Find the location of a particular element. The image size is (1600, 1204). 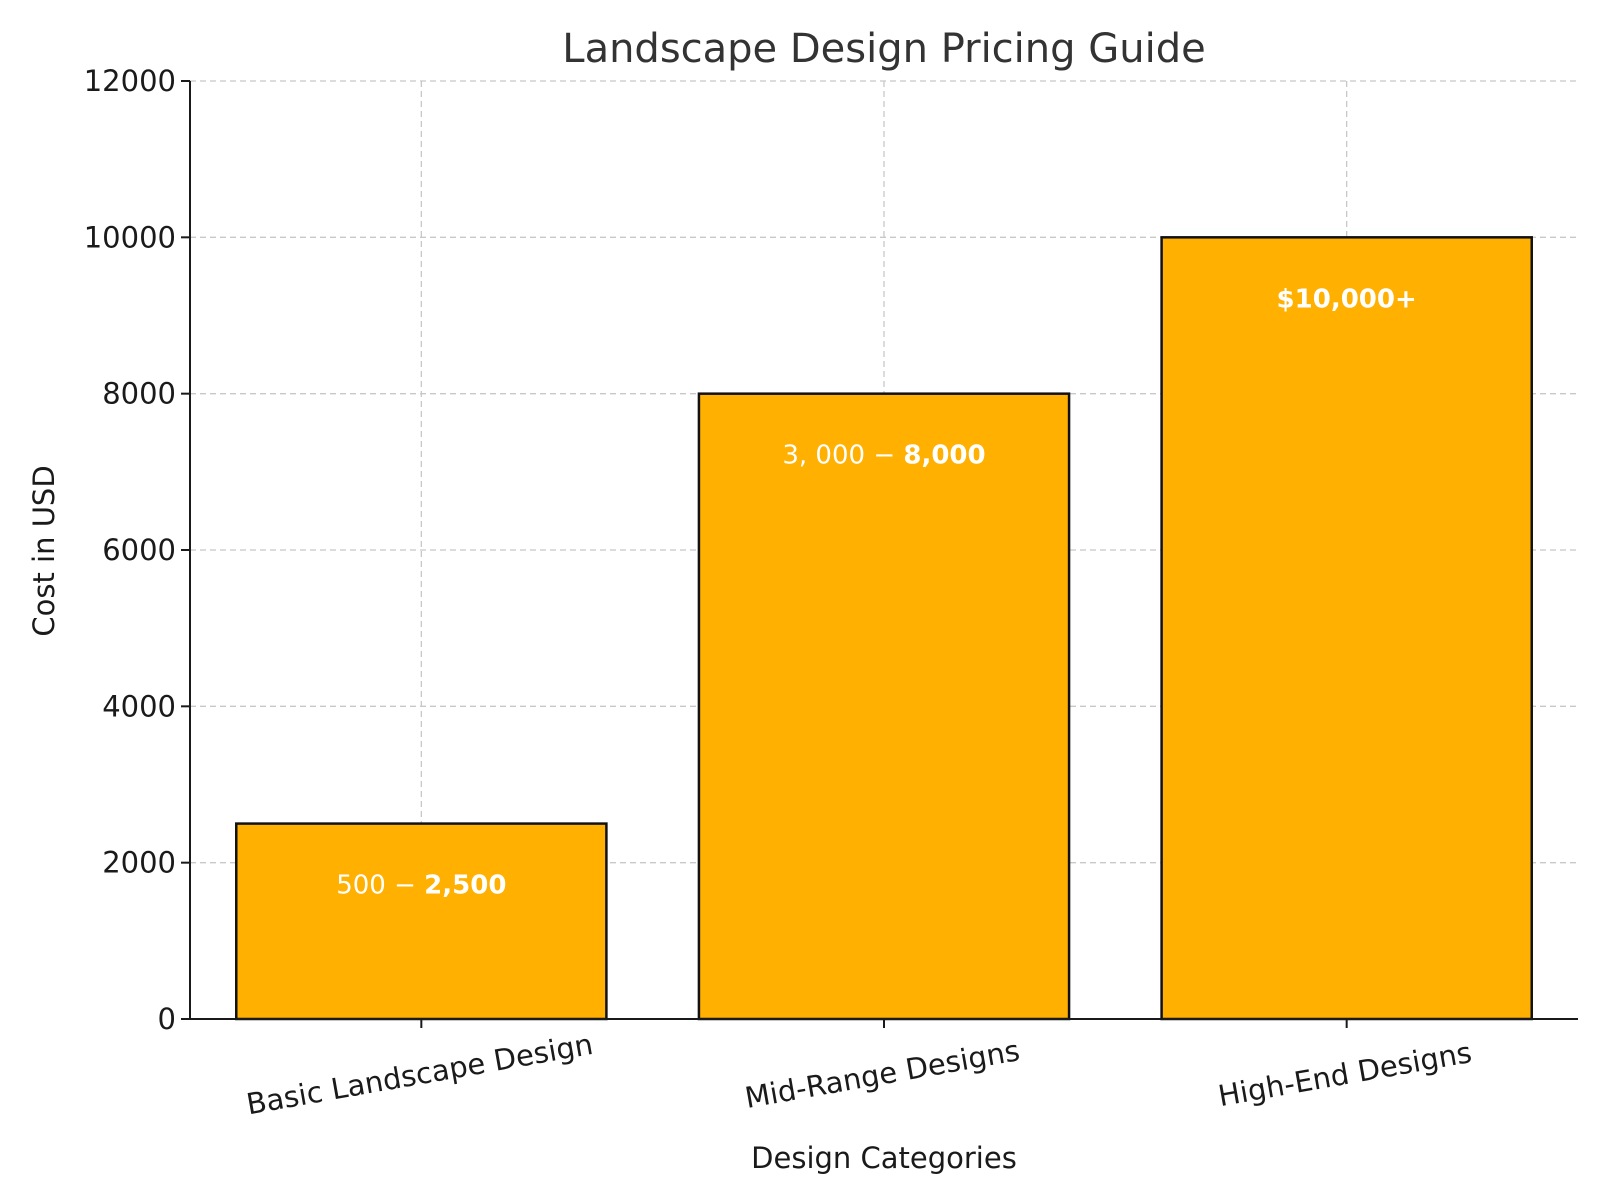

x-tick-label: Mid-Range Designs is located at coordinates (882, 1074).